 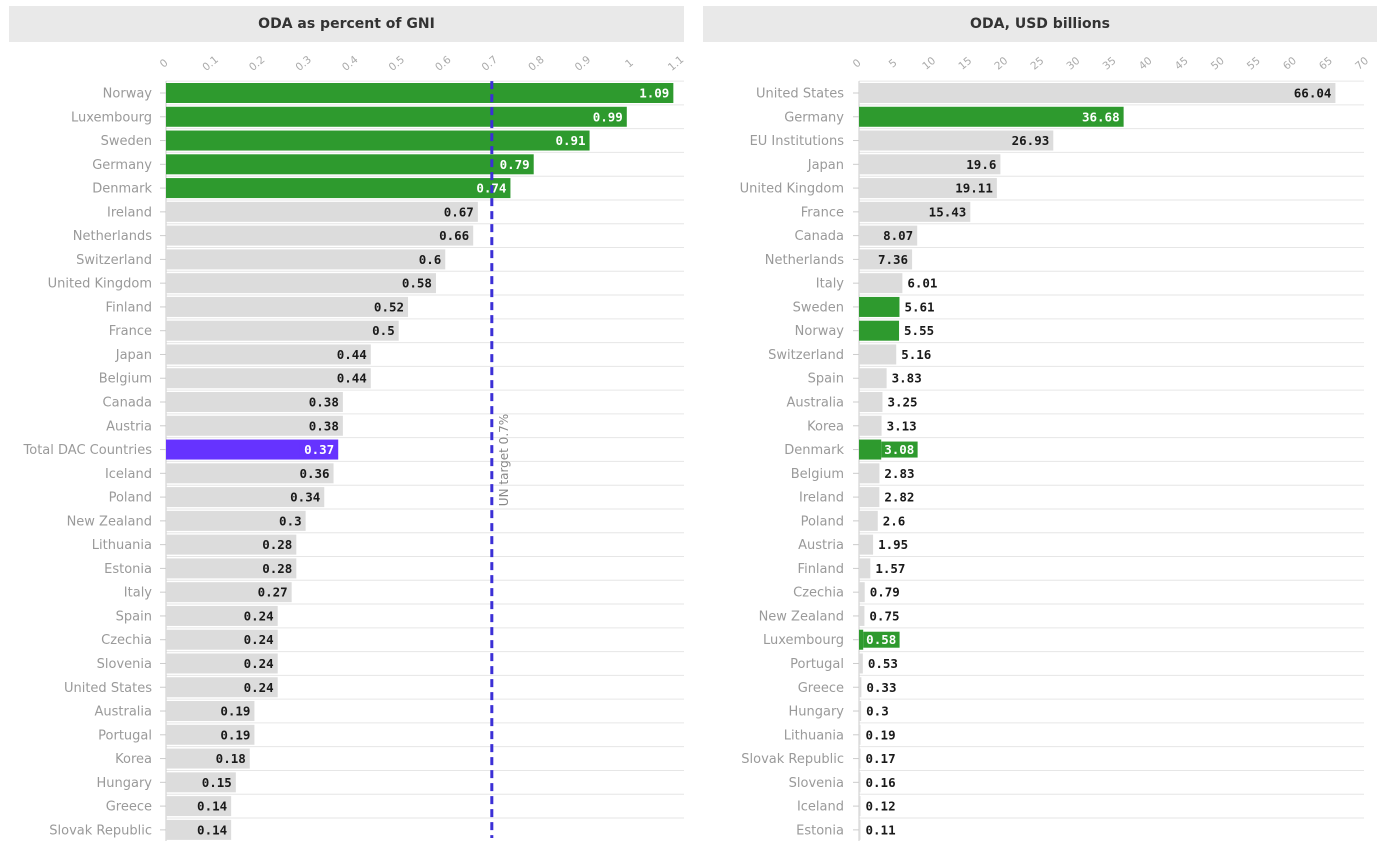 What do you see at coordinates (803, 640) in the screenshot?
I see `right-category-label: Luxembourg` at bounding box center [803, 640].